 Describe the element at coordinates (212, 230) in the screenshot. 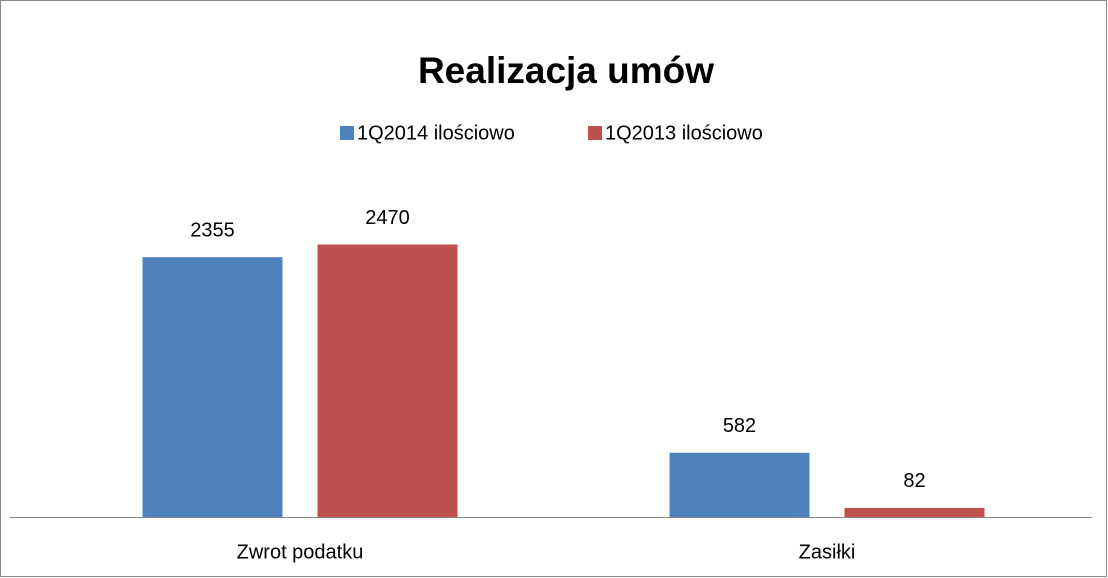

I see `data-label: 2355` at that location.